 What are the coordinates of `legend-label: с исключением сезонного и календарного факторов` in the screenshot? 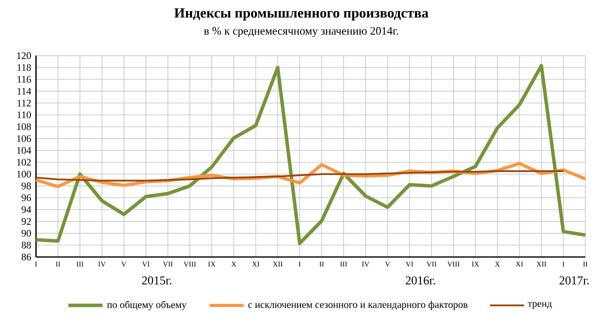 It's located at (358, 305).